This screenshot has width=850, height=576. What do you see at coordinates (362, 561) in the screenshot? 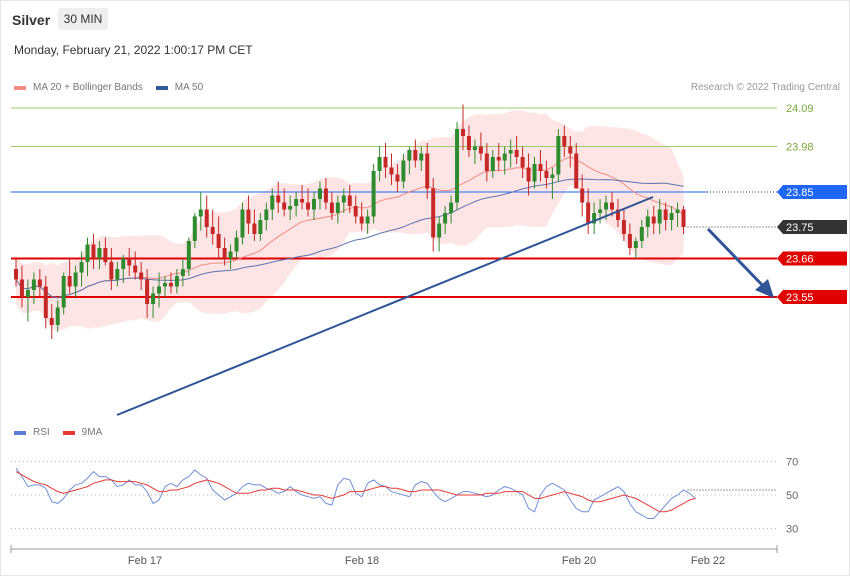
I see `x-tick-label-1: Feb 18` at bounding box center [362, 561].